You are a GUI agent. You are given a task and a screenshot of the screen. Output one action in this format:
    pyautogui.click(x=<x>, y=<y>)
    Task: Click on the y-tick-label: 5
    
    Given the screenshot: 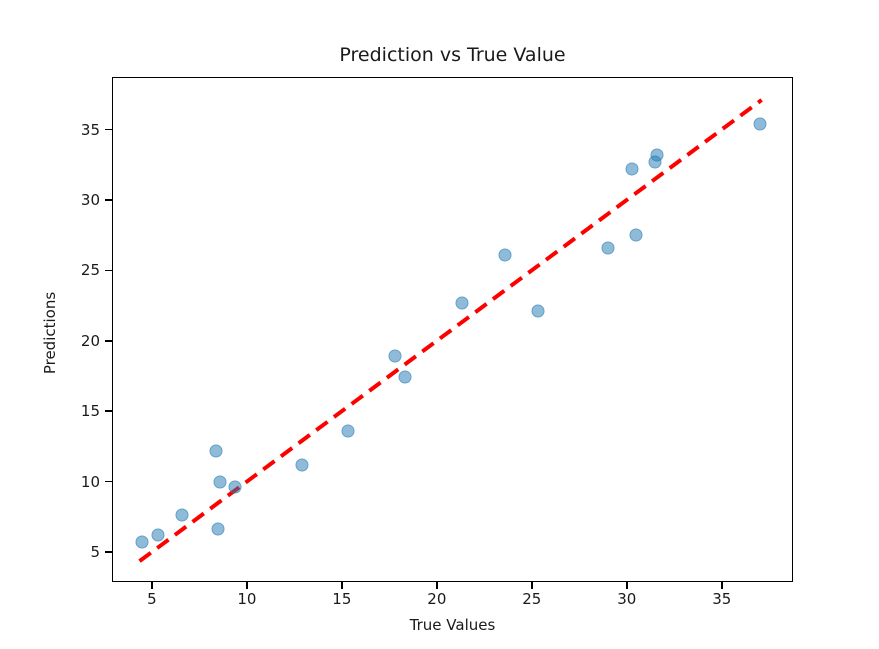 What is the action you would take?
    pyautogui.click(x=95, y=552)
    